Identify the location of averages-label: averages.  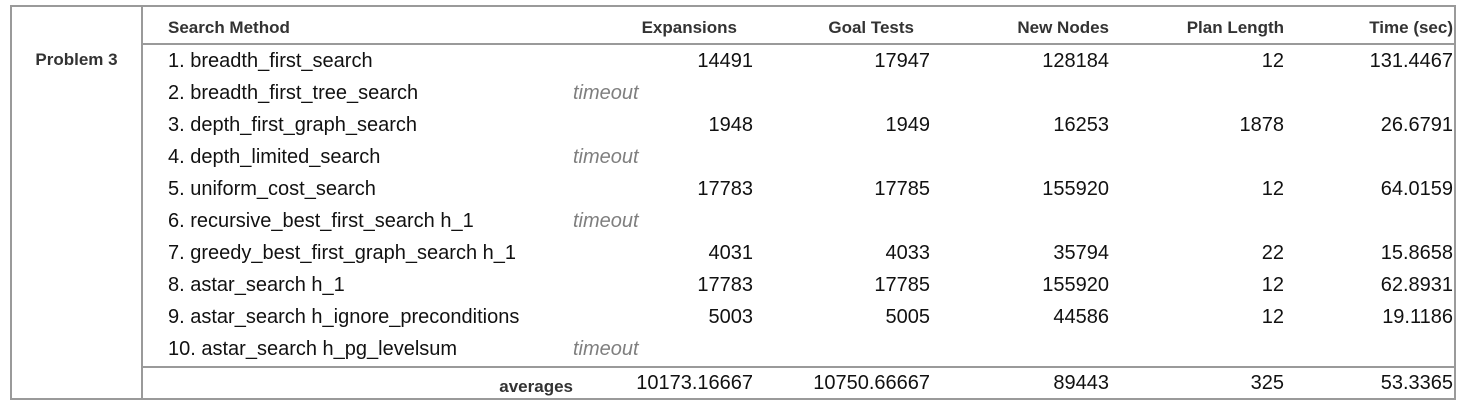
(536, 386).